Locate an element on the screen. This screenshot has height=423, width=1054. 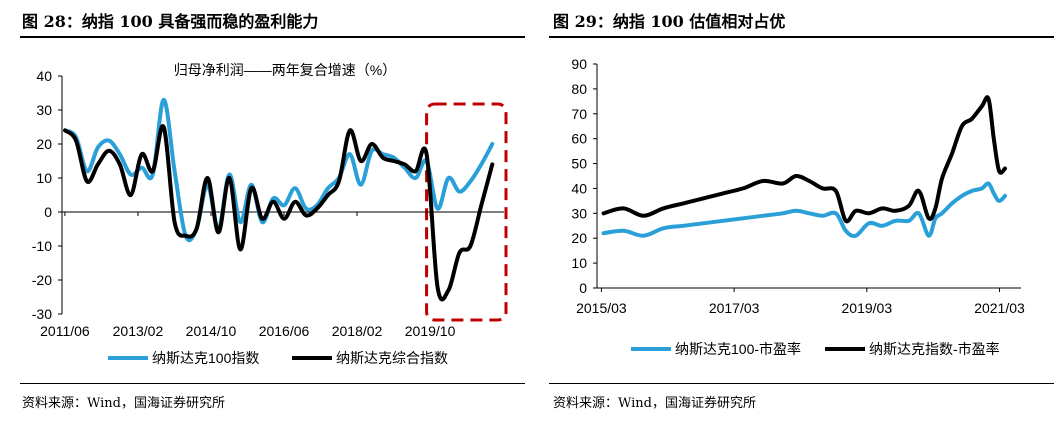
x-tick-label: 2019/03 is located at coordinates (867, 308).